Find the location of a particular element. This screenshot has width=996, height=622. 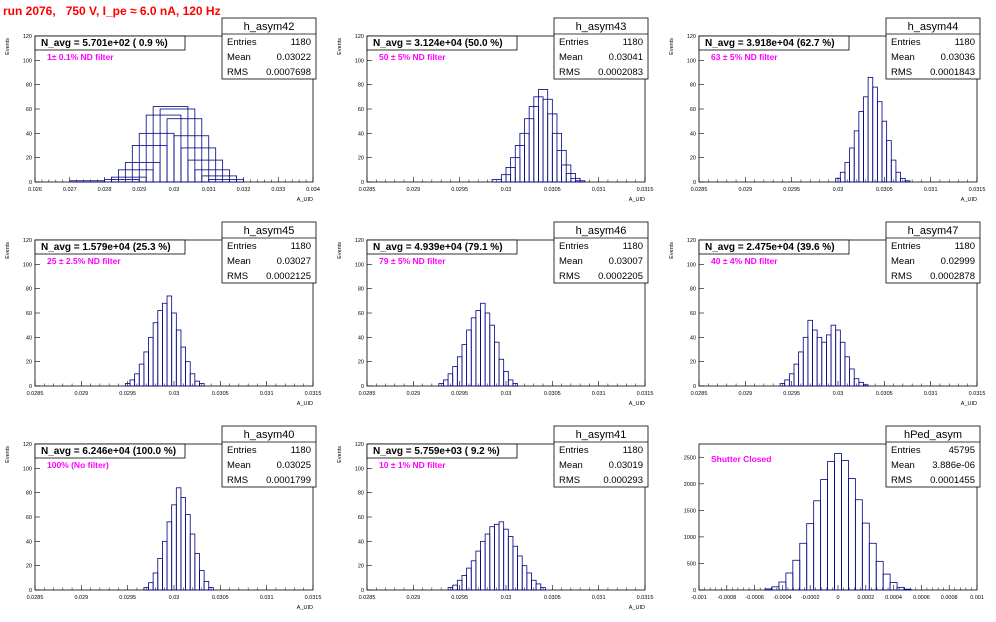

x-tick-label: -0.001 is located at coordinates (699, 598).